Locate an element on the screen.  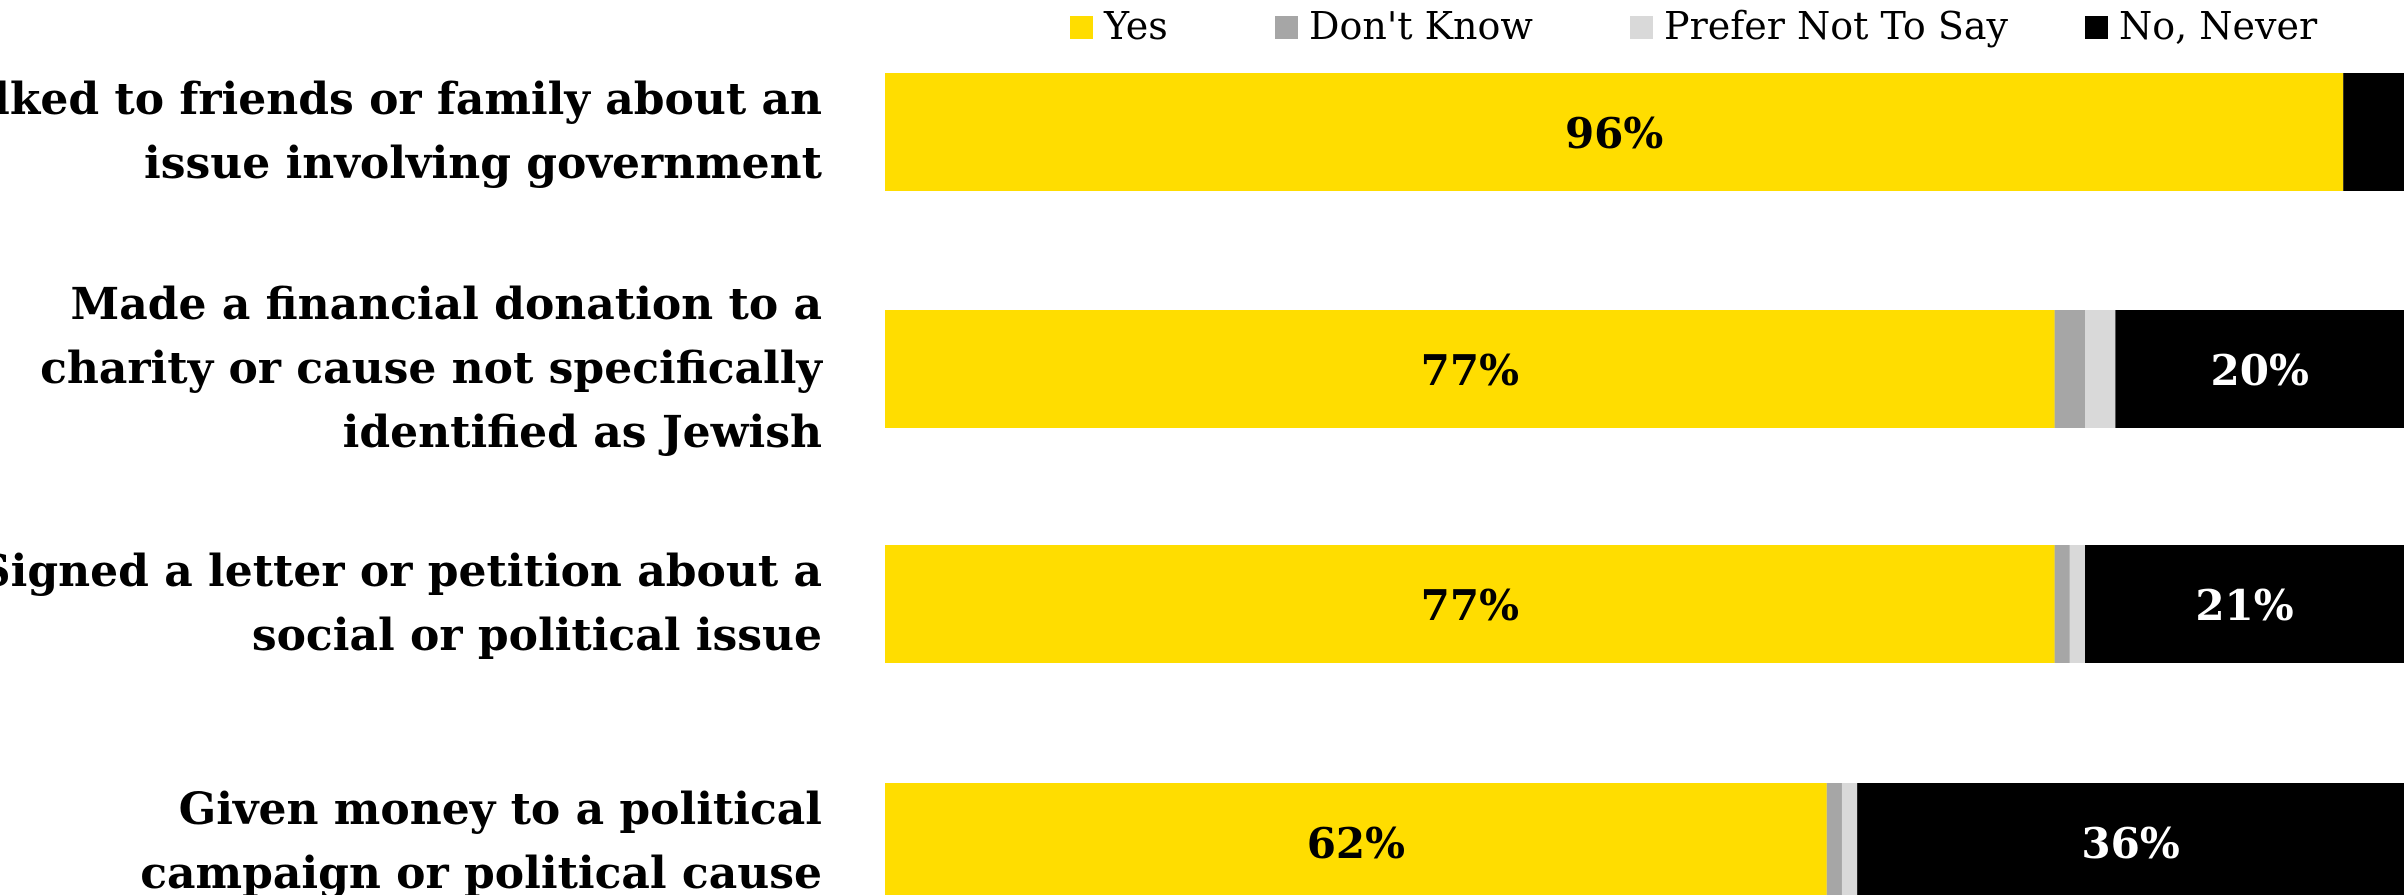
data-label-no-never: 36% is located at coordinates (2130, 843).